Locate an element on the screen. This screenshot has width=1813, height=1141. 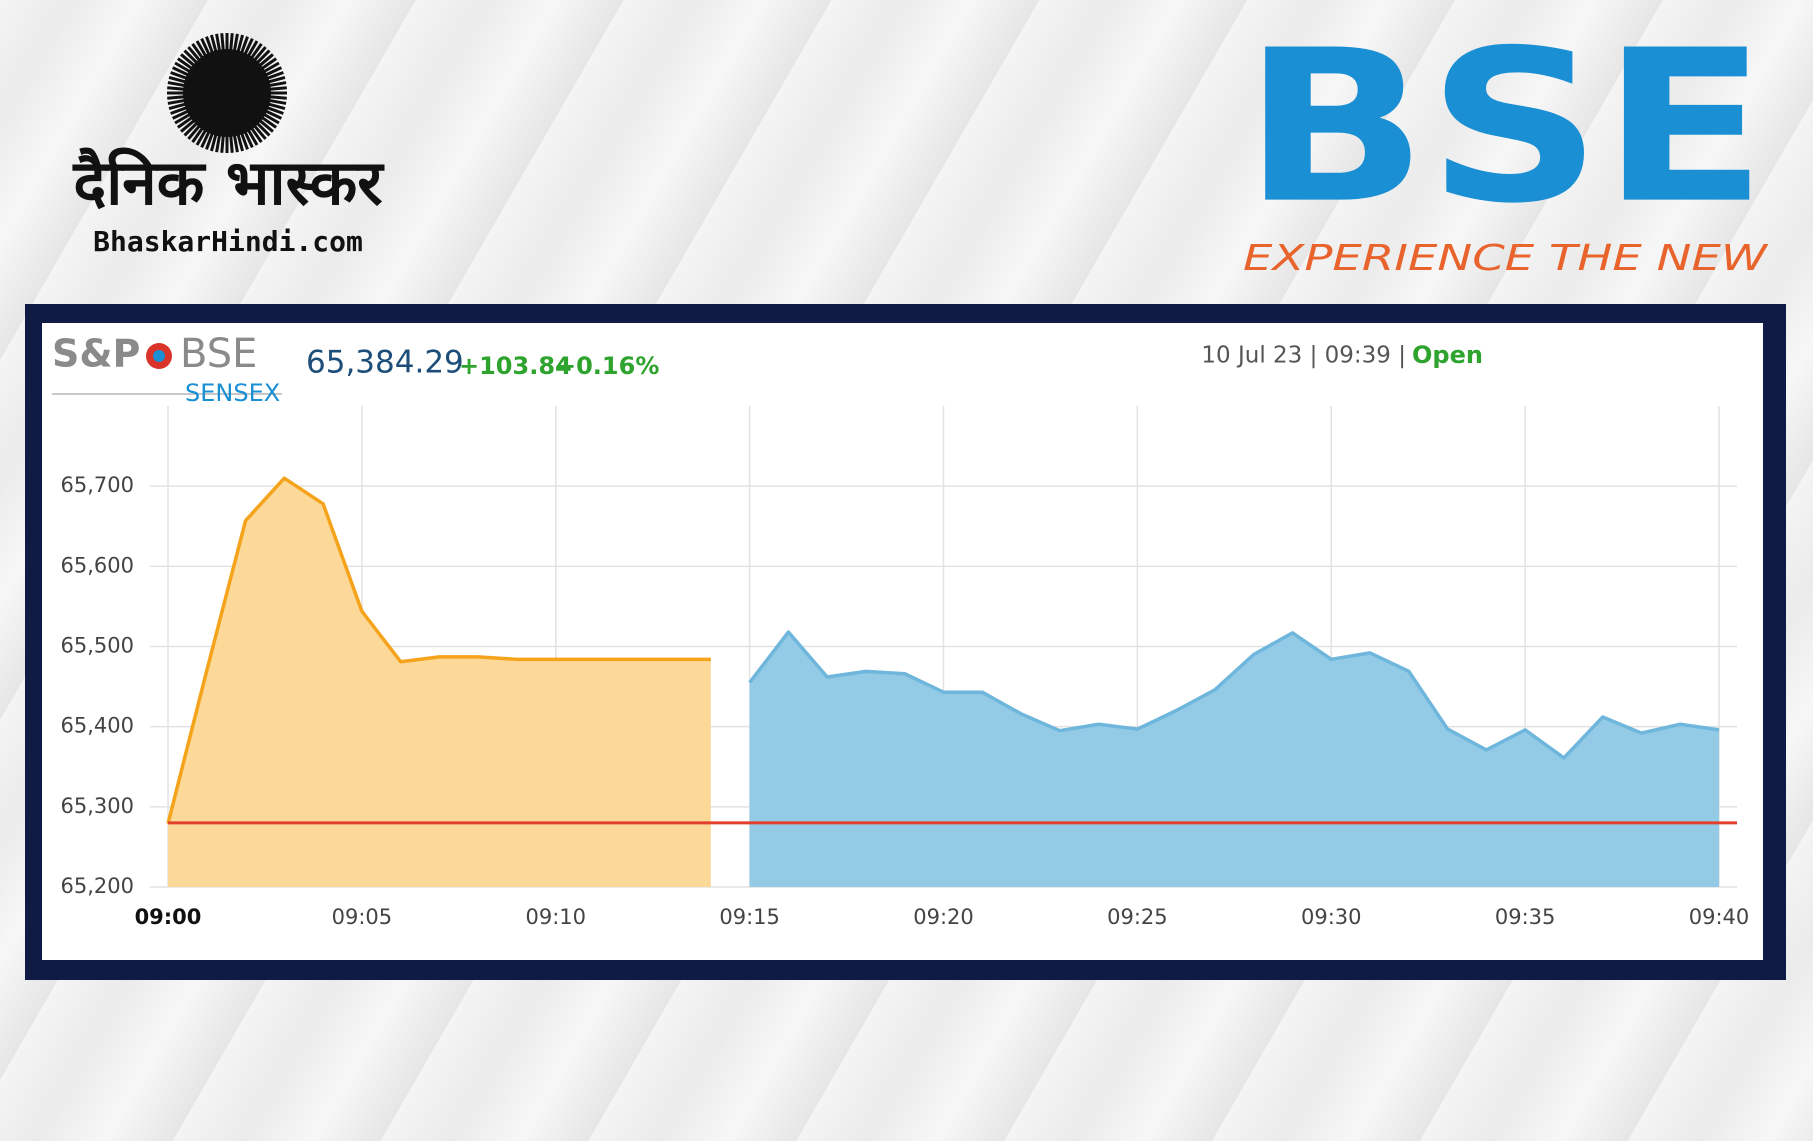
x-tick-label: 09:30 is located at coordinates (1331, 917).